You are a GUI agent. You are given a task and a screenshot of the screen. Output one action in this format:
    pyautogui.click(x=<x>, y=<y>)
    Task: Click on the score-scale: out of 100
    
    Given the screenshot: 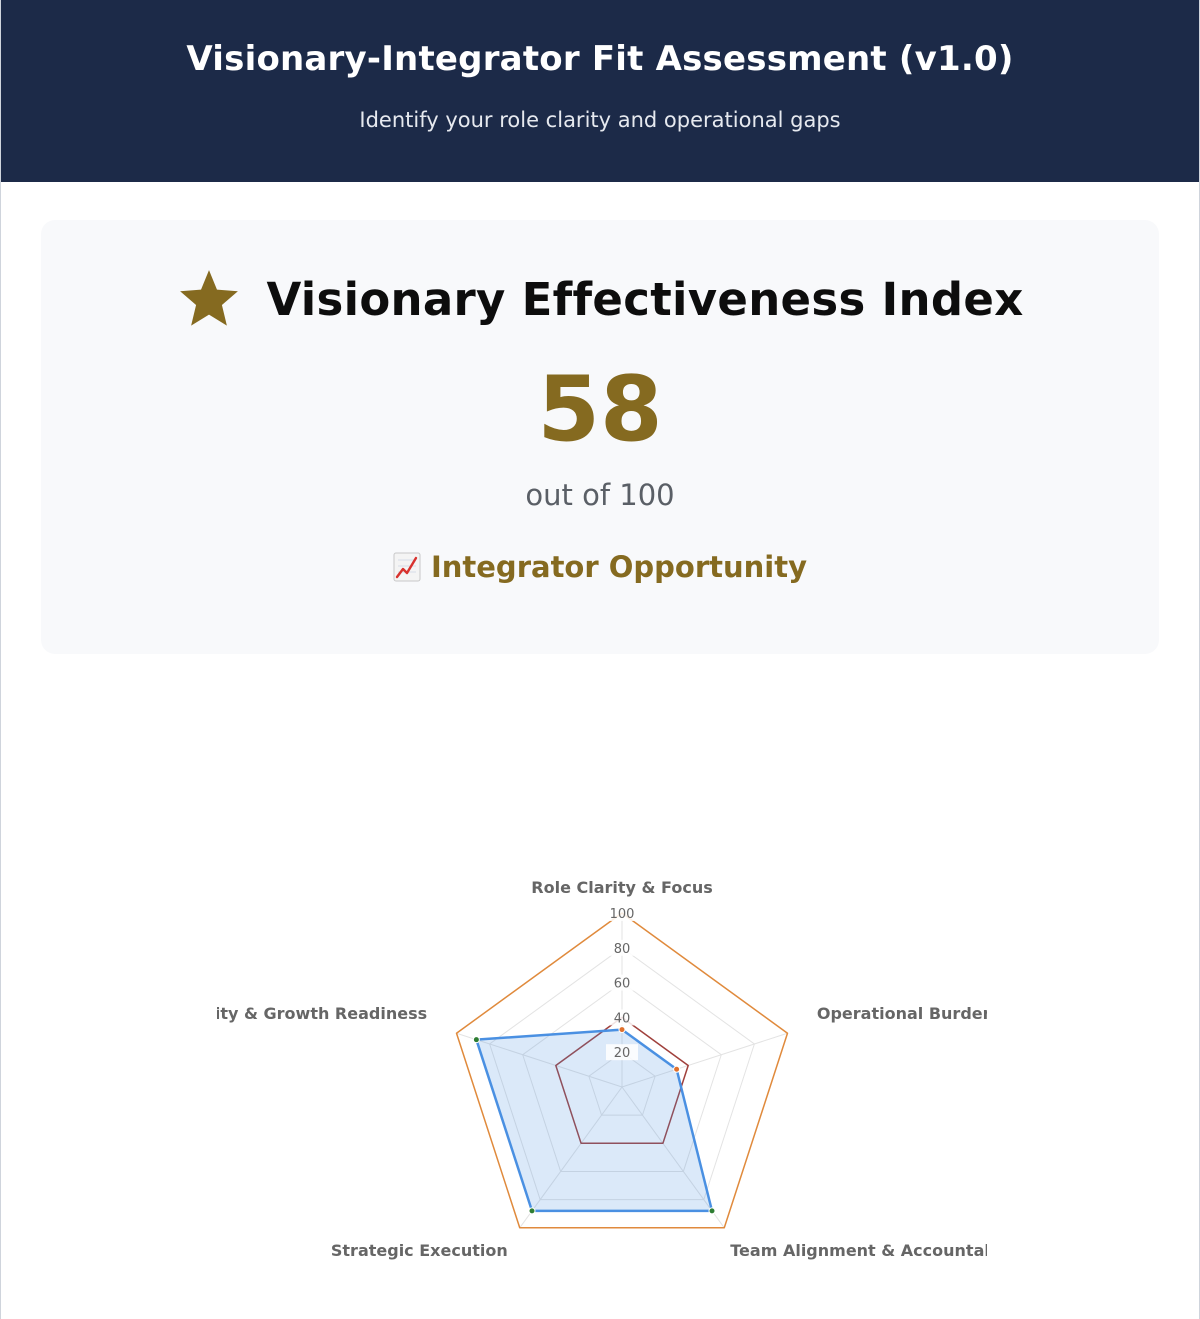 What is the action you would take?
    pyautogui.click(x=600, y=495)
    